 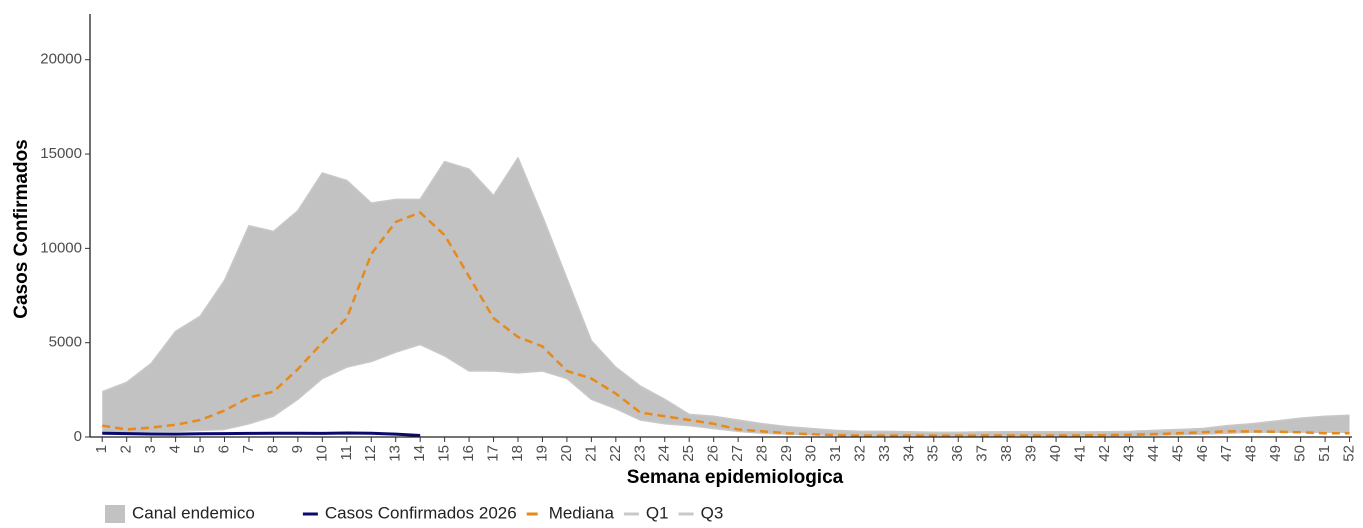 I want to click on x-tick-label: 17, so click(x=493, y=453).